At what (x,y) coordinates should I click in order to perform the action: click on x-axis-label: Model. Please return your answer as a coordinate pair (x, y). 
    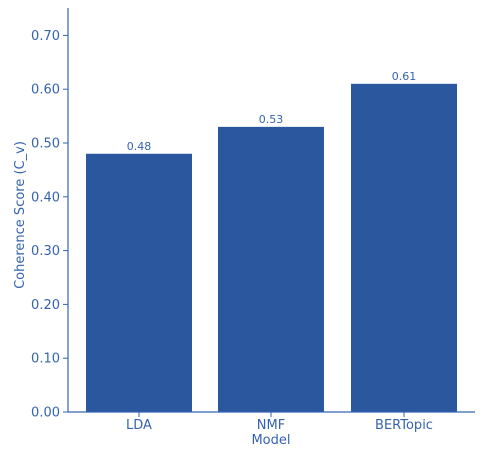
    Looking at the image, I should click on (270, 440).